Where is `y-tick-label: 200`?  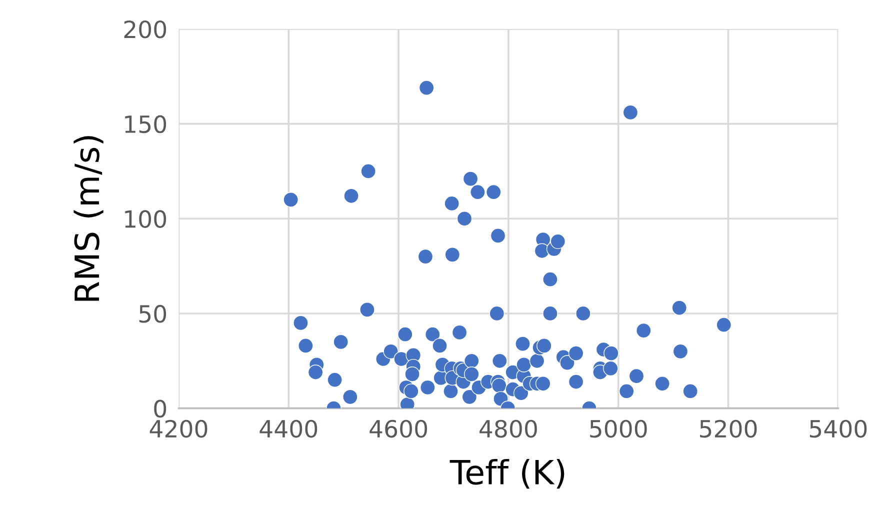
y-tick-label: 200 is located at coordinates (145, 29).